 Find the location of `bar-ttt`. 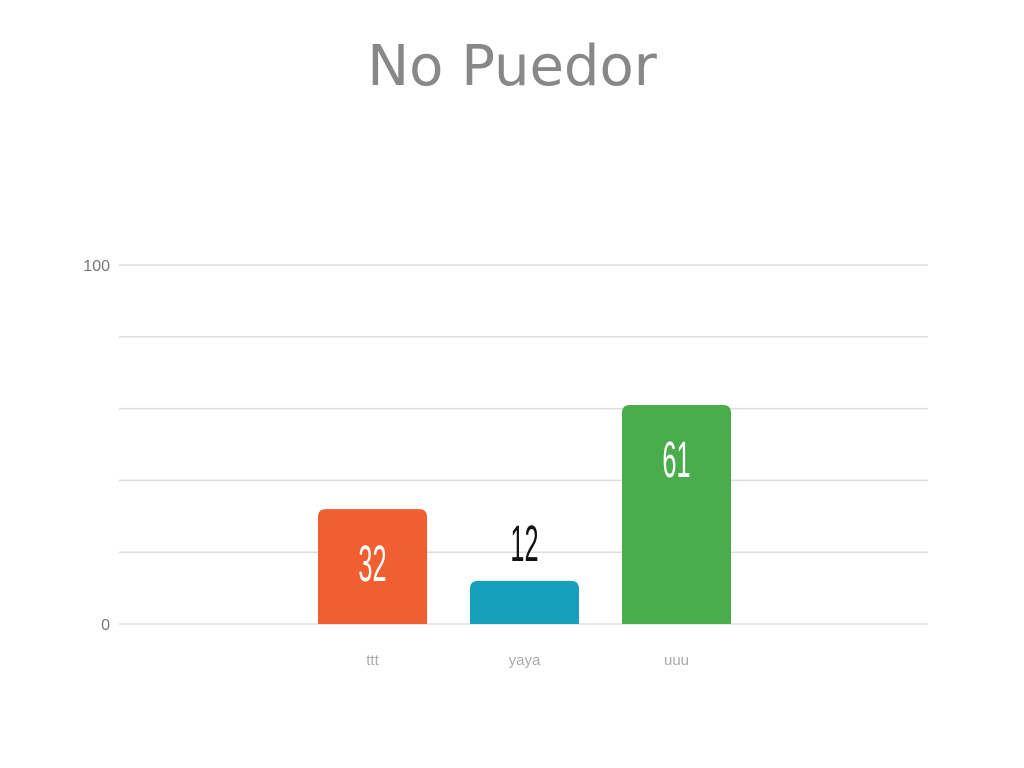

bar-ttt is located at coordinates (372, 566).